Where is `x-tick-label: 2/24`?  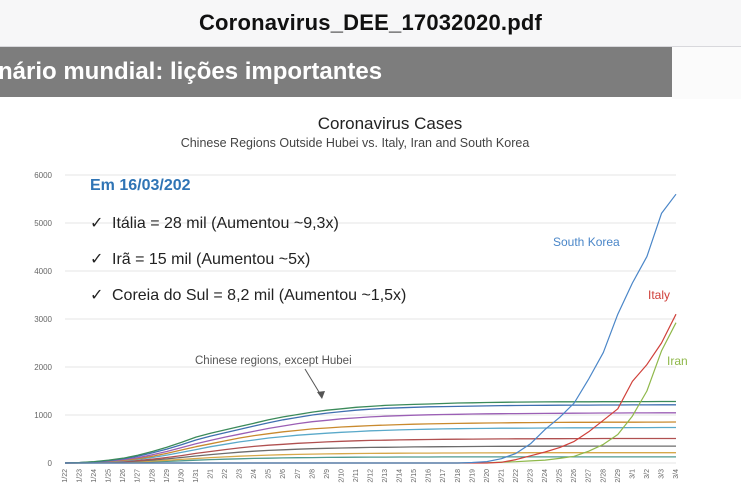
x-tick-label: 2/24 is located at coordinates (545, 476).